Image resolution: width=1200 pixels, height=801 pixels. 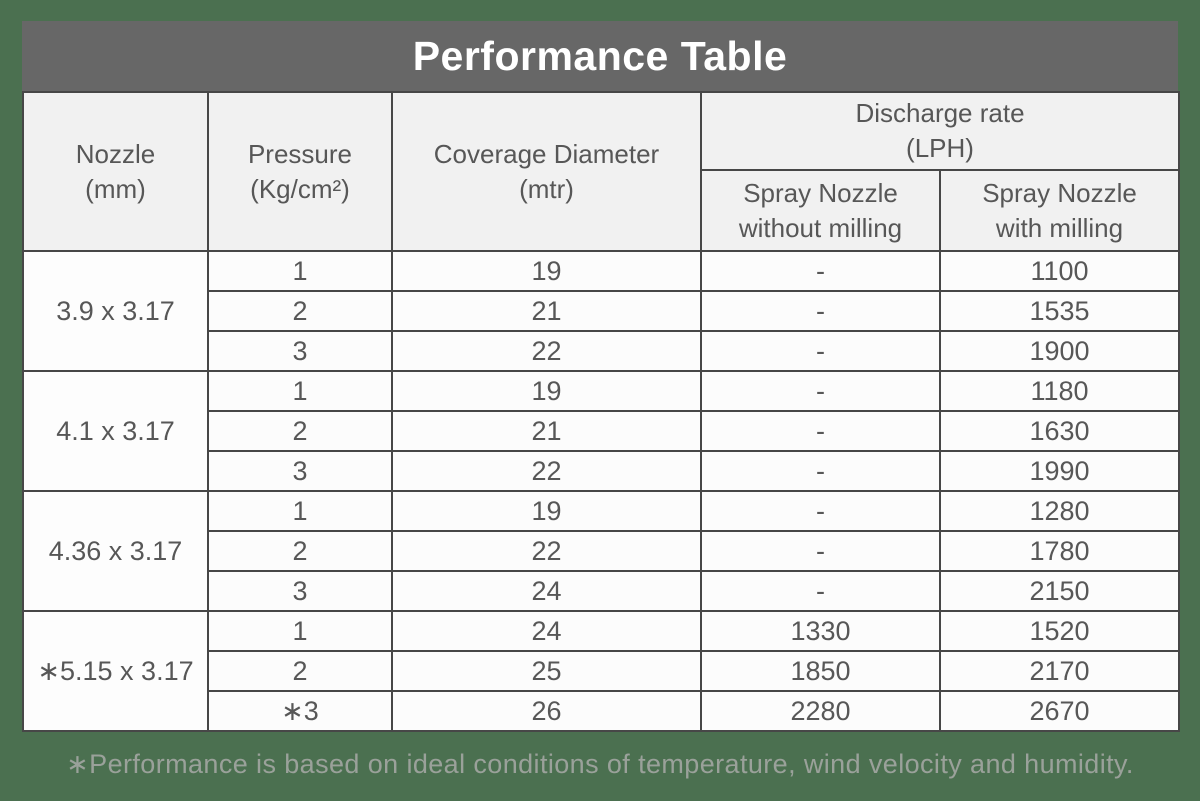 I want to click on table-row: 4.1 x 3.17 1 19 - 1180, so click(x=601, y=431).